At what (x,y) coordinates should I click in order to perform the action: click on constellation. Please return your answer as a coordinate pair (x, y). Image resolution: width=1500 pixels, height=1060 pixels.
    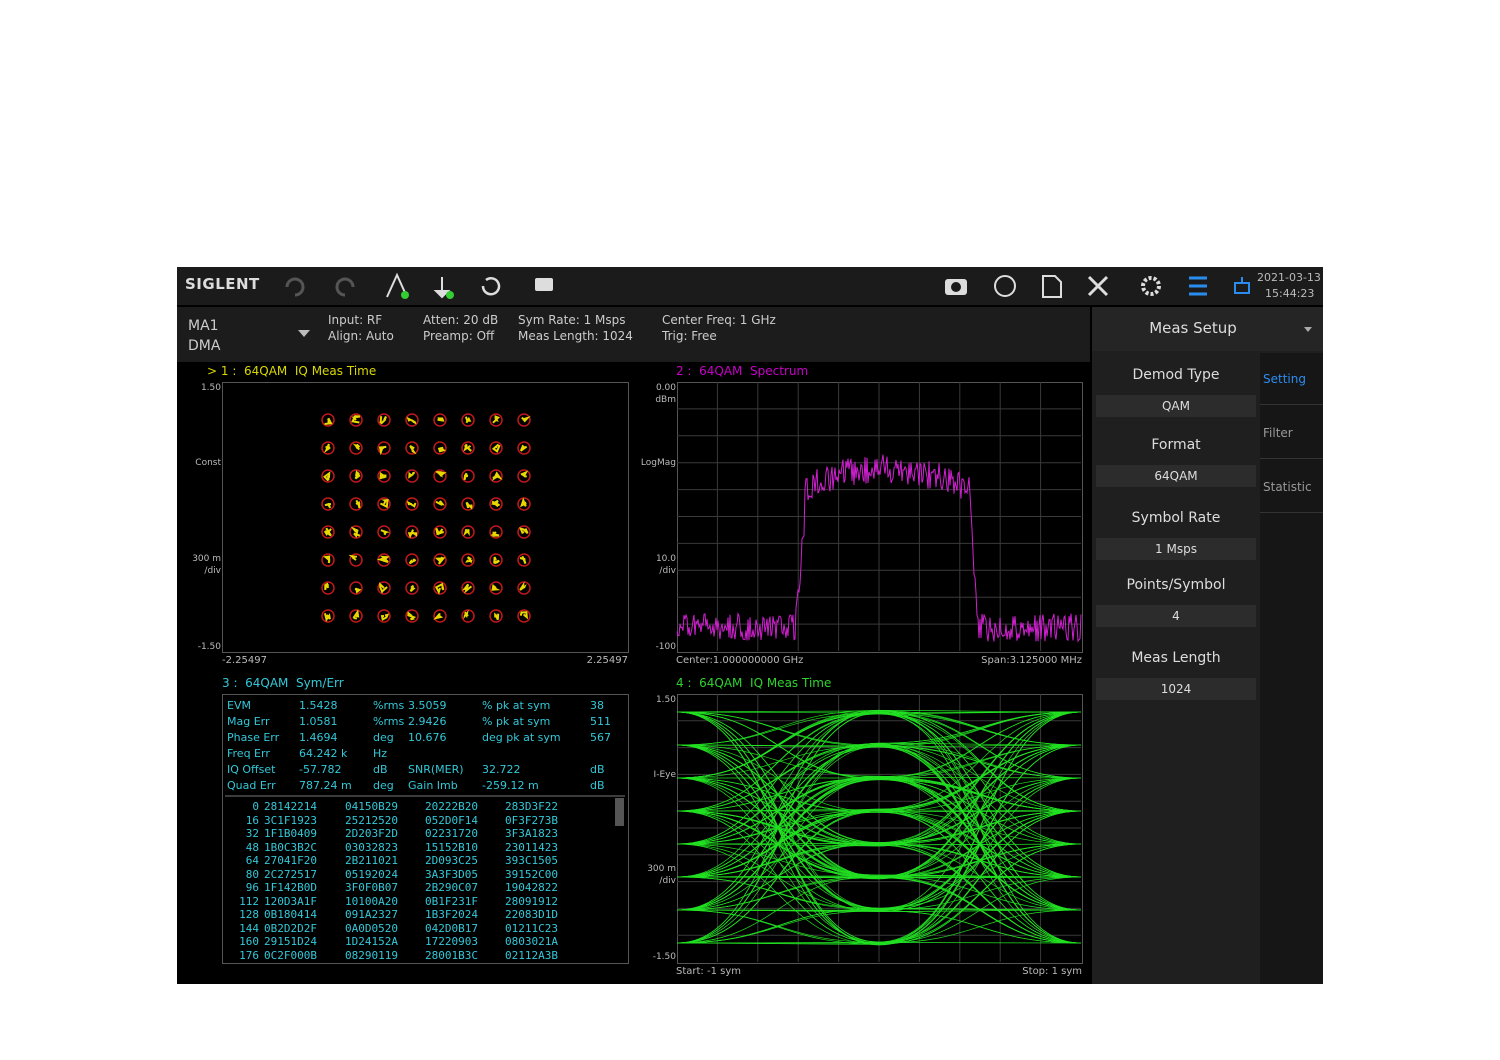
    Looking at the image, I should click on (426, 518).